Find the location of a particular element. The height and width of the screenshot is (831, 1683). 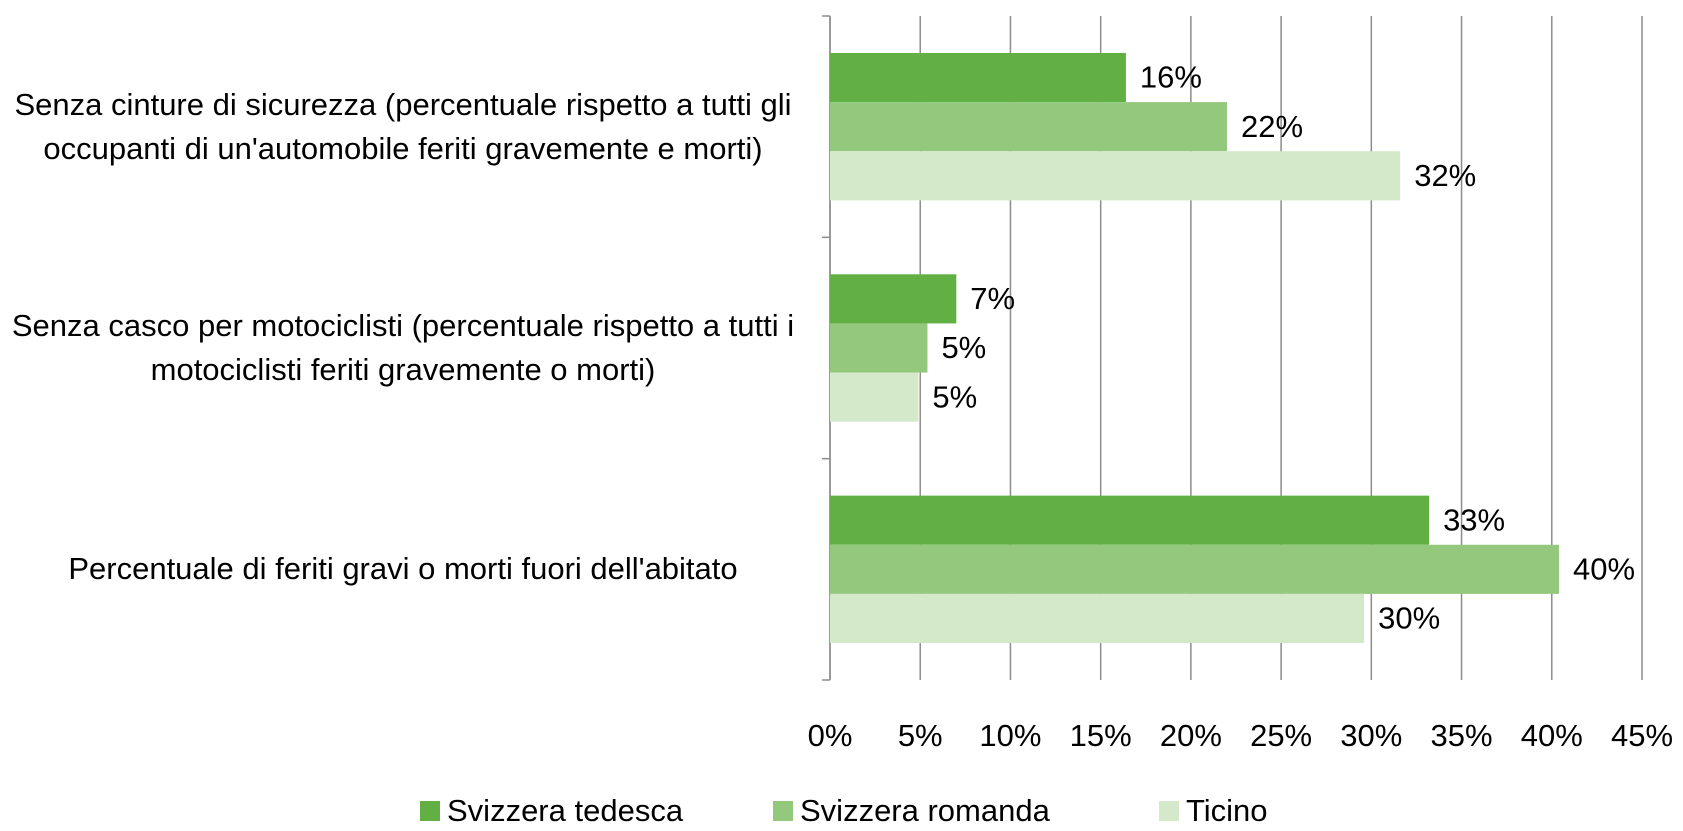

x-tick-label: 10% is located at coordinates (1010, 735).